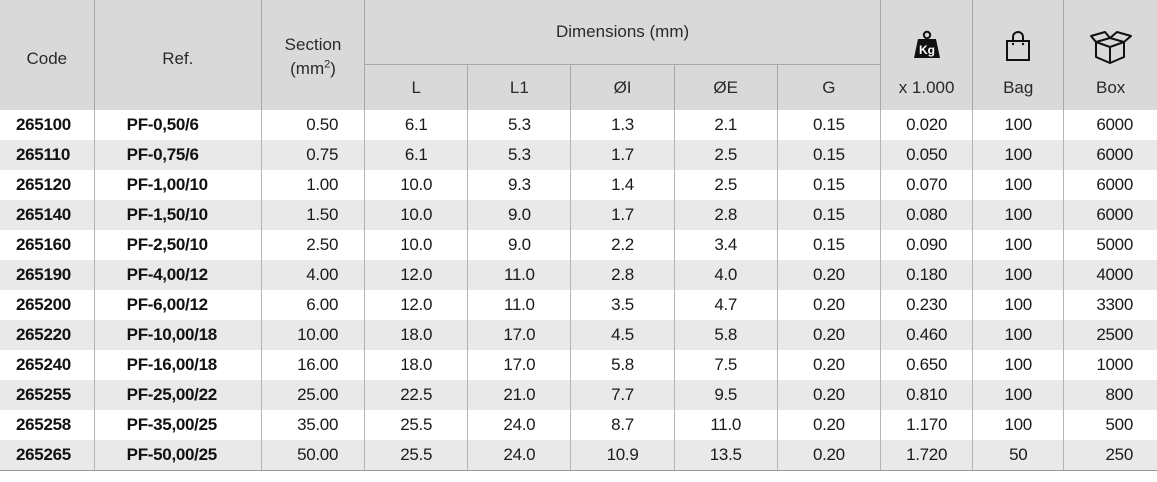 The width and height of the screenshot is (1157, 482). I want to click on cell-dim-outer-diameter: 5.8, so click(725, 335).